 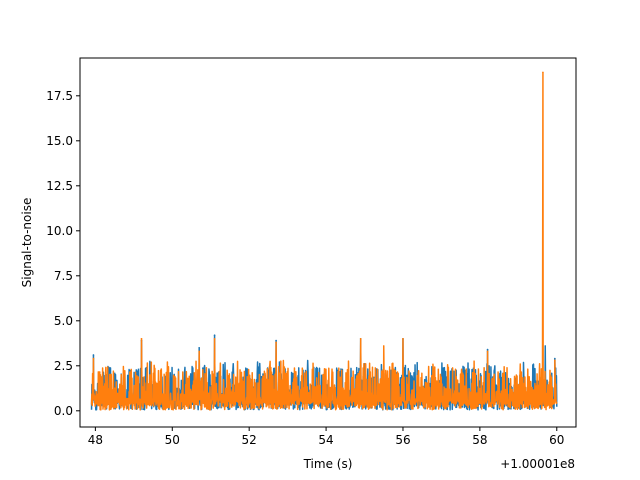 I want to click on x-axis-ticks: 48 50 52 54 56 58 60, so click(x=326, y=437).